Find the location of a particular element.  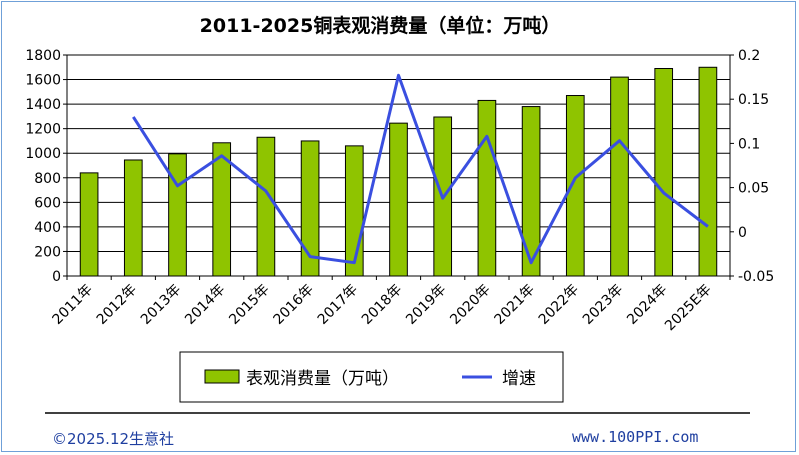

x-tick-label: 2025E年 is located at coordinates (688, 308).